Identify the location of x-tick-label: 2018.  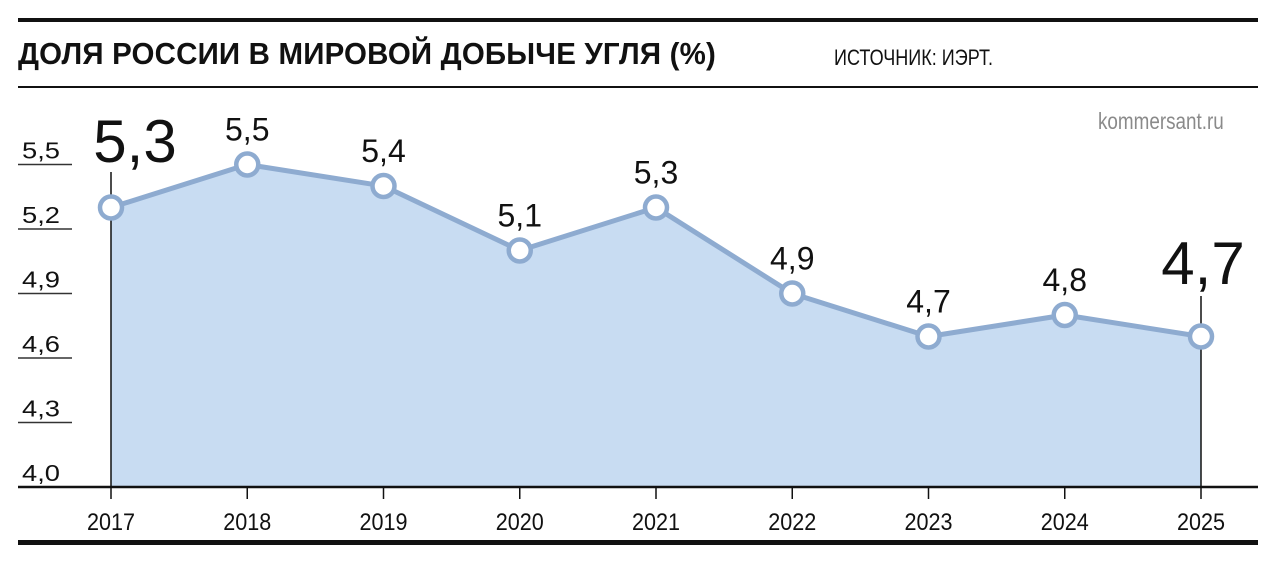
(247, 522).